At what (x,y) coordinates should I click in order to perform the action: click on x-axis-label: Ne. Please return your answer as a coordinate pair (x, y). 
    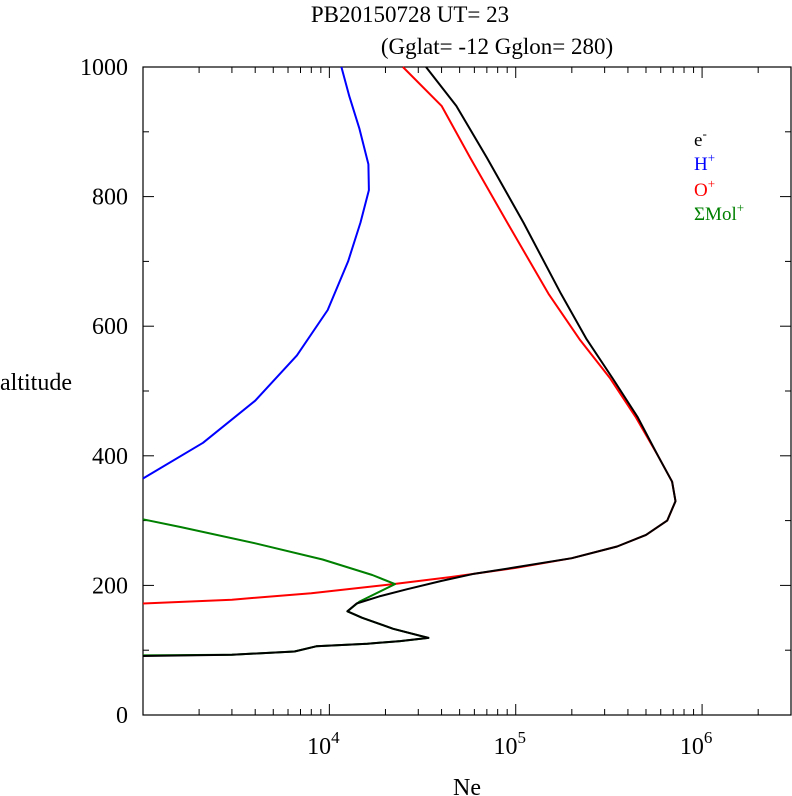
    Looking at the image, I should click on (467, 785).